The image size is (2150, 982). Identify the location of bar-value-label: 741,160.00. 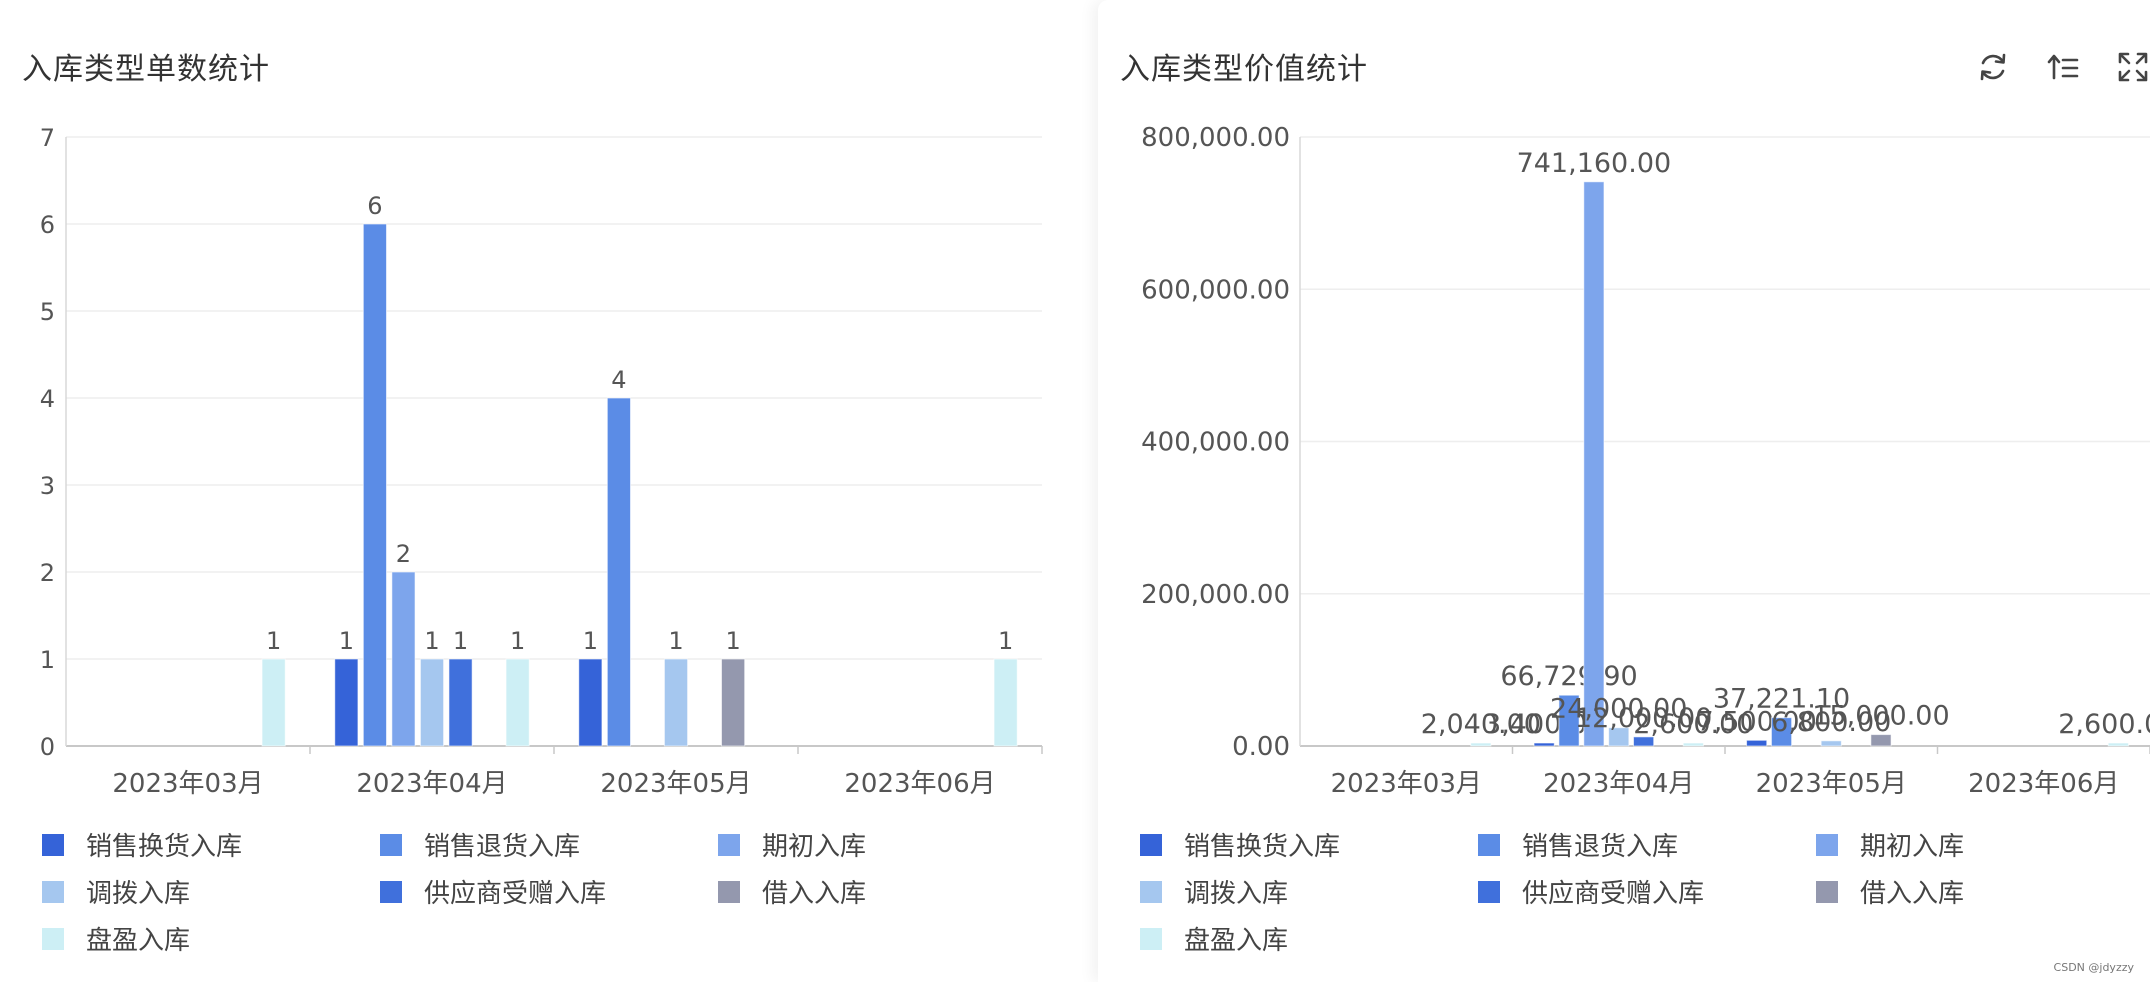
(1594, 163).